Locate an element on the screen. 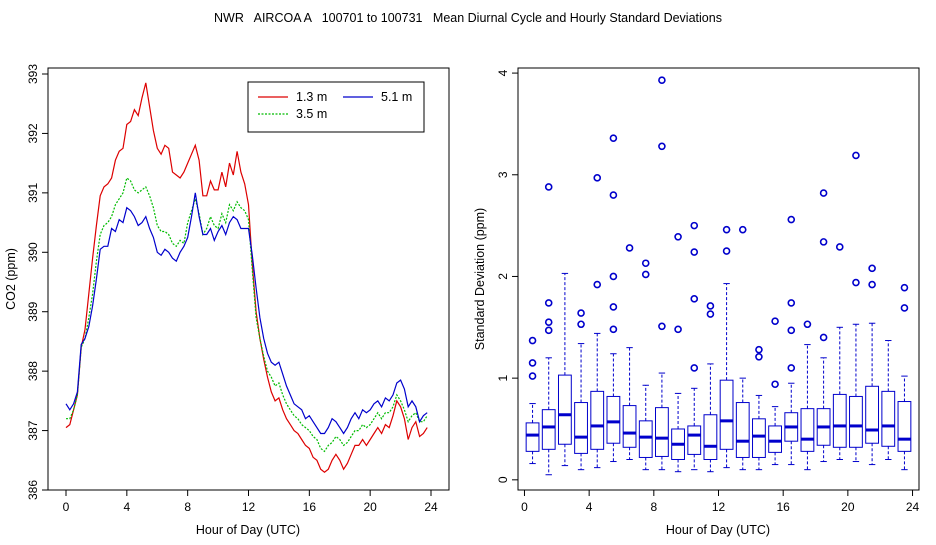 The height and width of the screenshot is (545, 936). legend-label-1: 3.5 m is located at coordinates (311, 114).